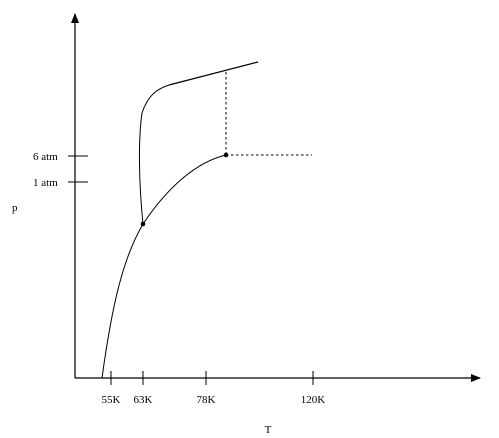  Describe the element at coordinates (143, 224) in the screenshot. I see `triple-point-dot` at that location.